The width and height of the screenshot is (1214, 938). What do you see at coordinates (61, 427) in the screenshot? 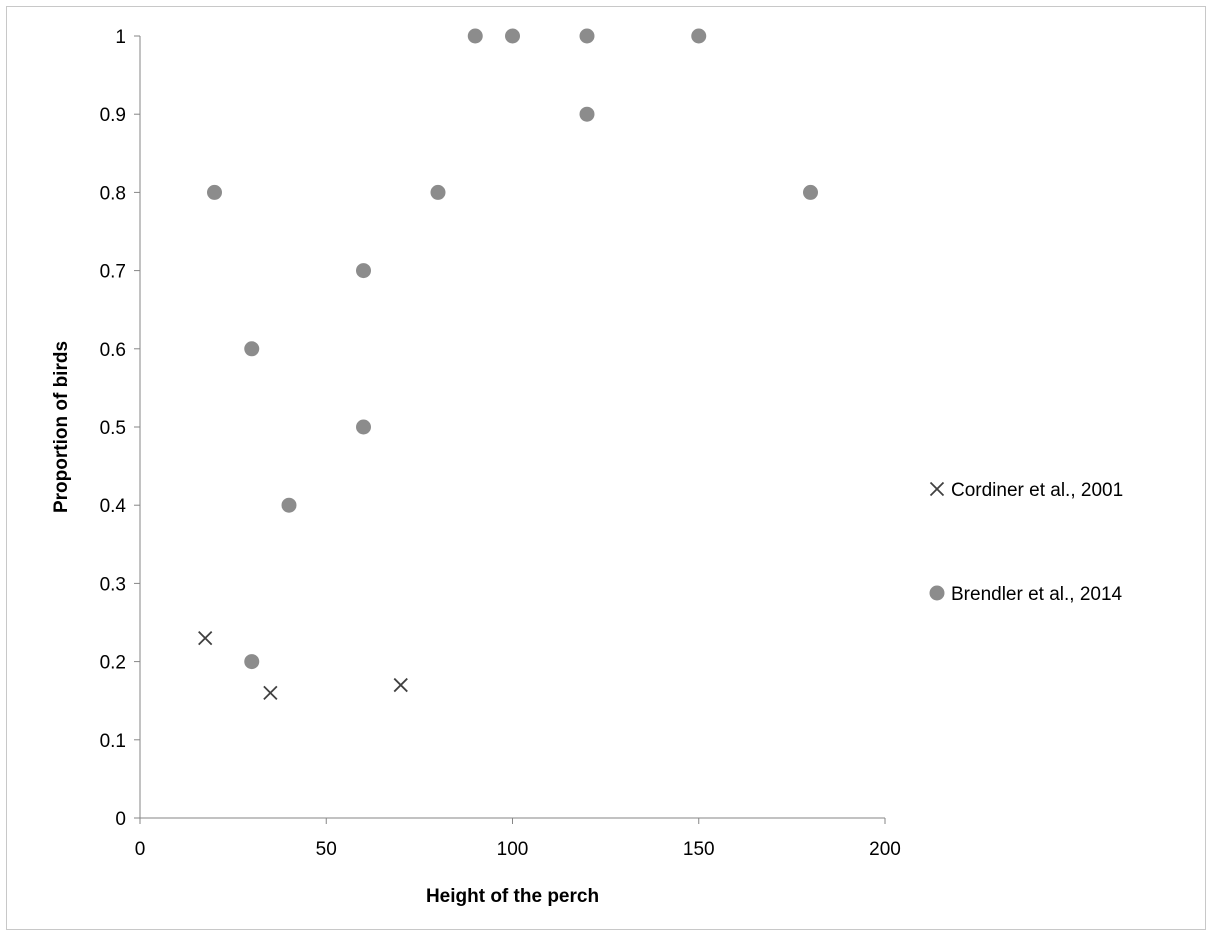
I see `y-axis-title: Proportion of birds` at bounding box center [61, 427].